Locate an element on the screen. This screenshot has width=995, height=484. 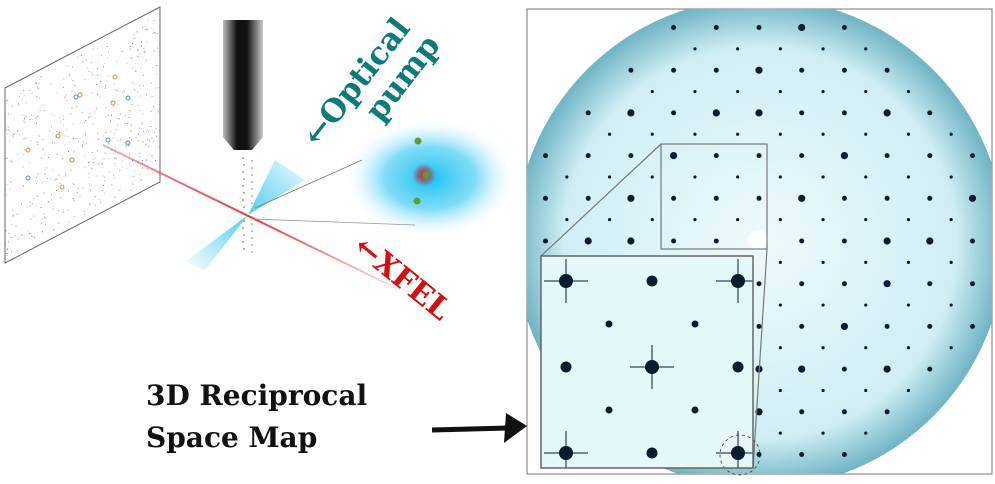
beam-stop-outline is located at coordinates (740, 455).